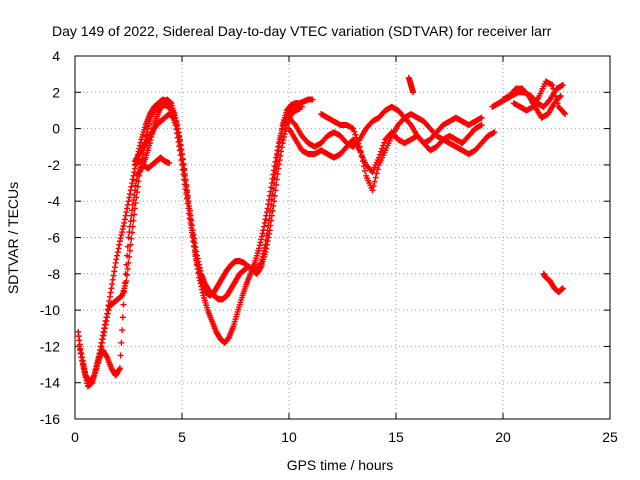 The width and height of the screenshot is (640, 480). I want to click on y-tick-label: 4, so click(56, 56).